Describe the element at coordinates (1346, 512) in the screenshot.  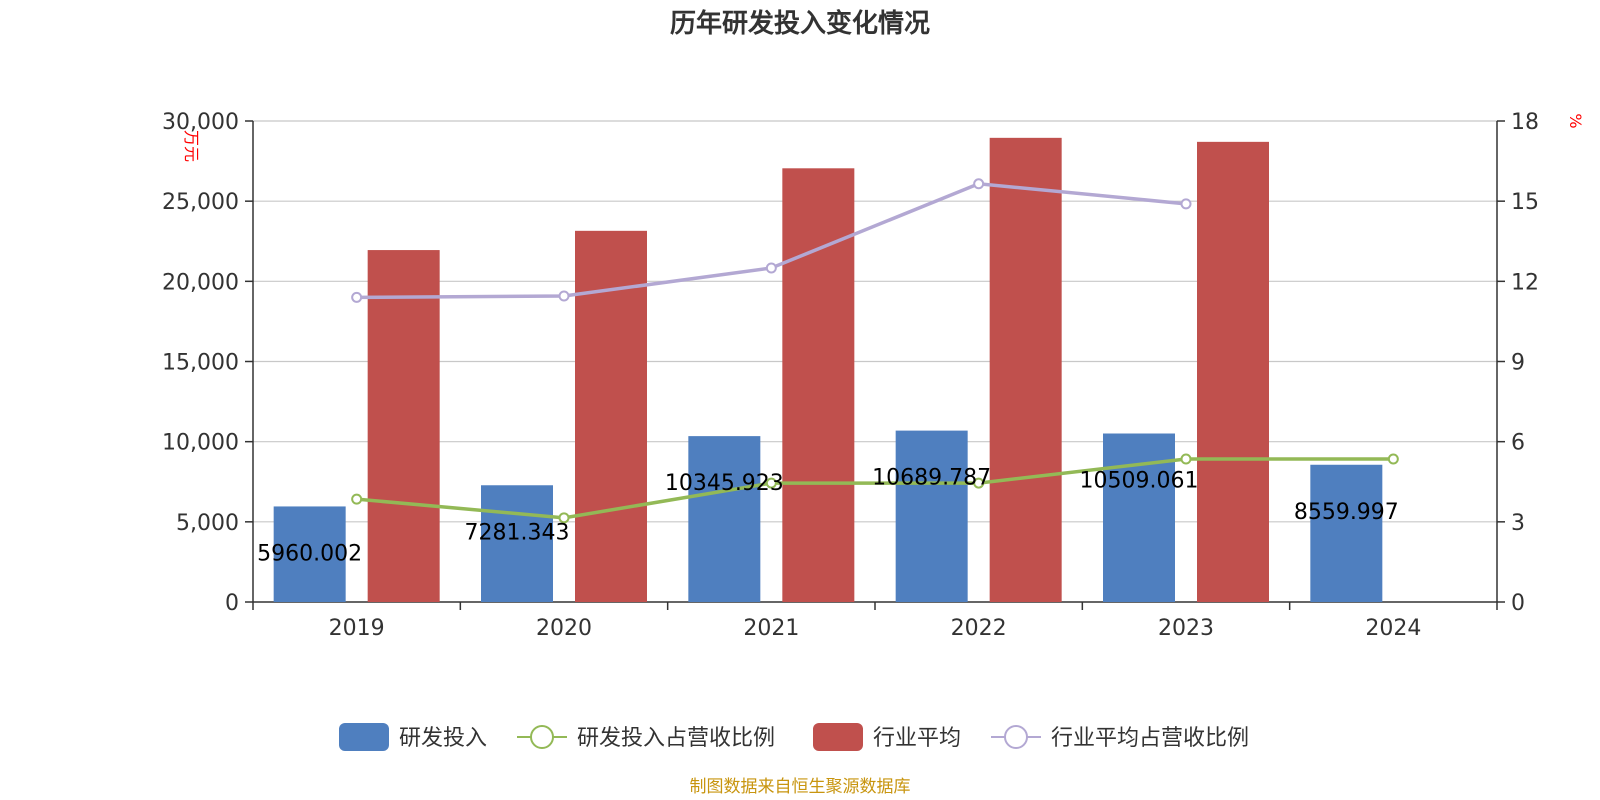
I see `data-label: 8559.997` at that location.